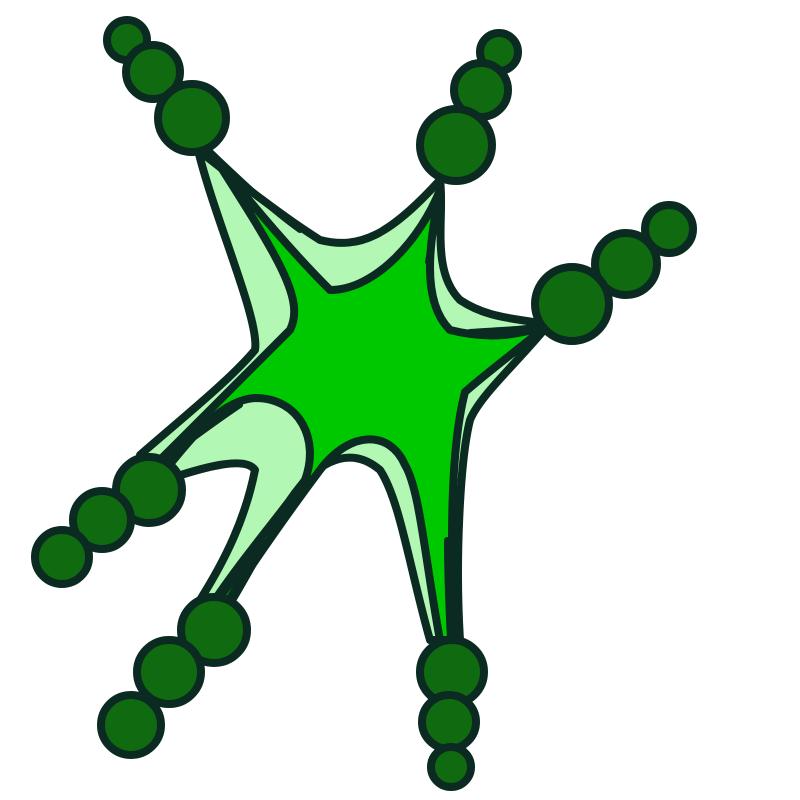 This screenshot has width=800, height=800. I want to click on bead-arm-upper-right, so click(469, 107).